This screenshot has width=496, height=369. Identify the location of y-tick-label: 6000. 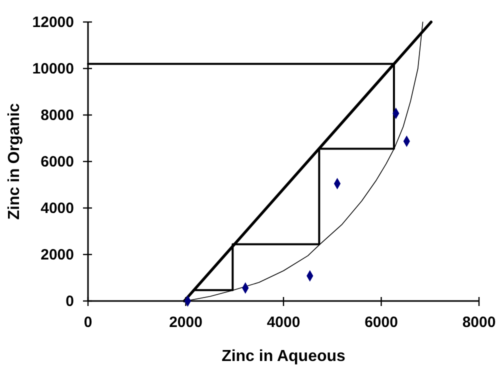
(57, 162).